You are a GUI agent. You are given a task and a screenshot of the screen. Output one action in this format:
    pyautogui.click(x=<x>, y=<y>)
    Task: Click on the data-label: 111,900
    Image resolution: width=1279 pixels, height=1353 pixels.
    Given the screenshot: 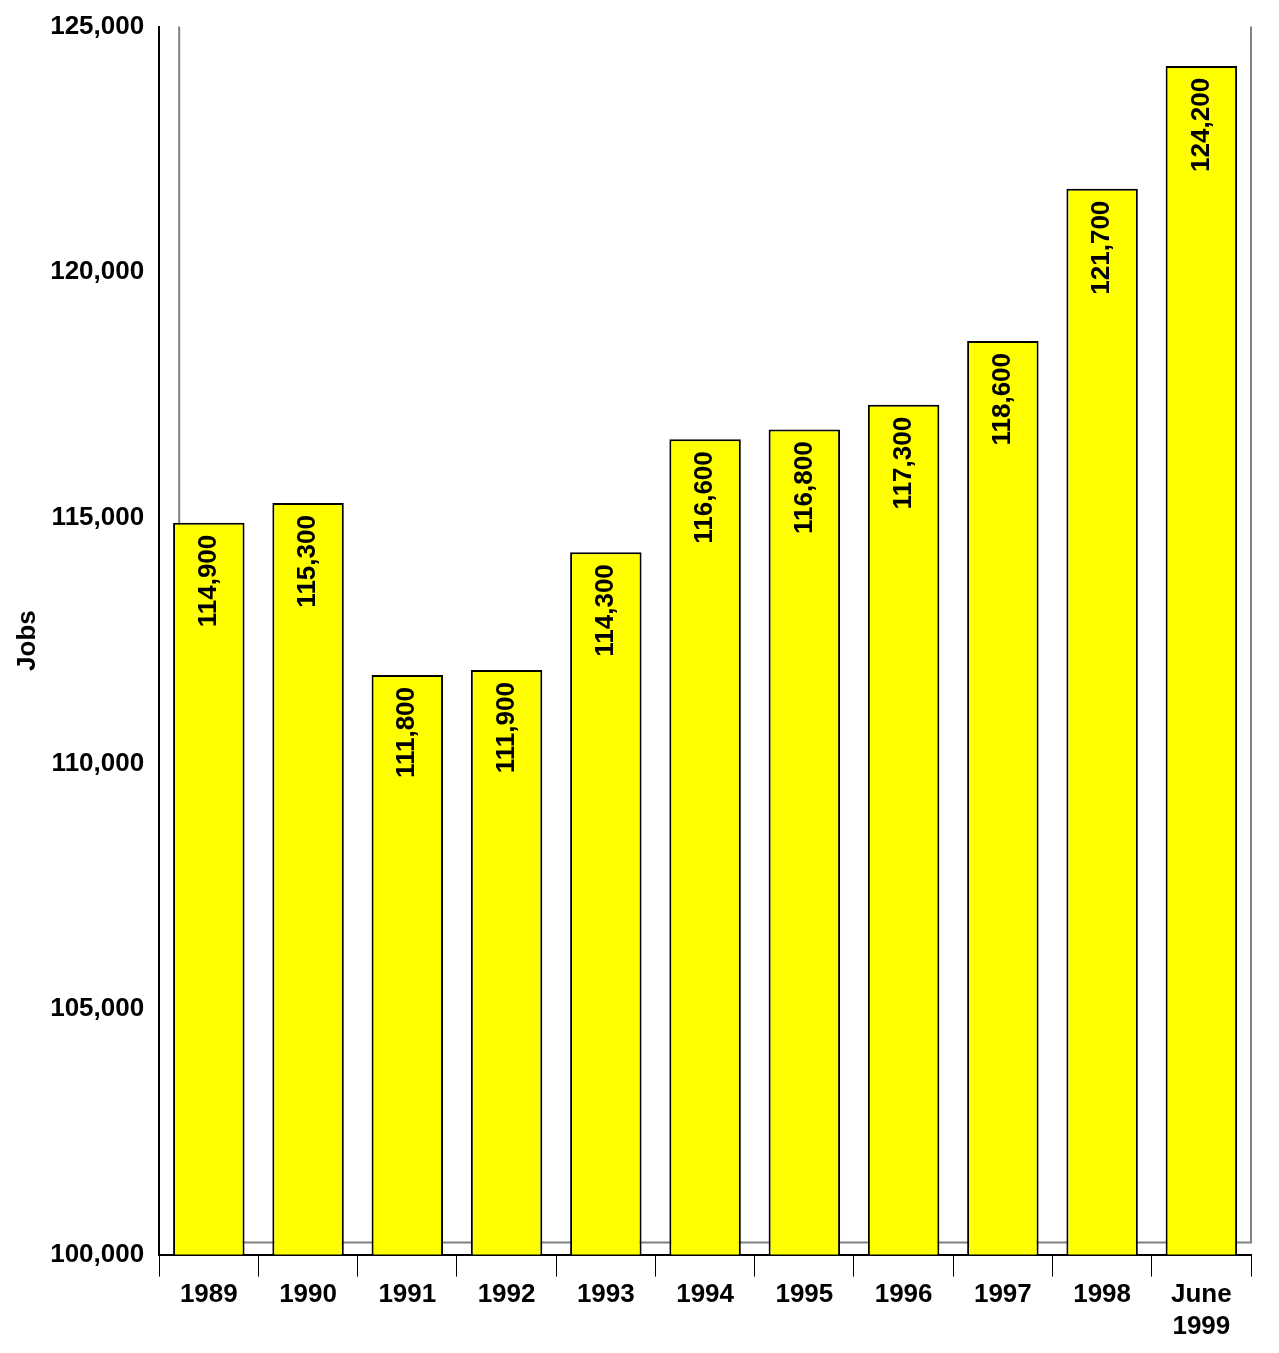 What is the action you would take?
    pyautogui.click(x=504, y=728)
    